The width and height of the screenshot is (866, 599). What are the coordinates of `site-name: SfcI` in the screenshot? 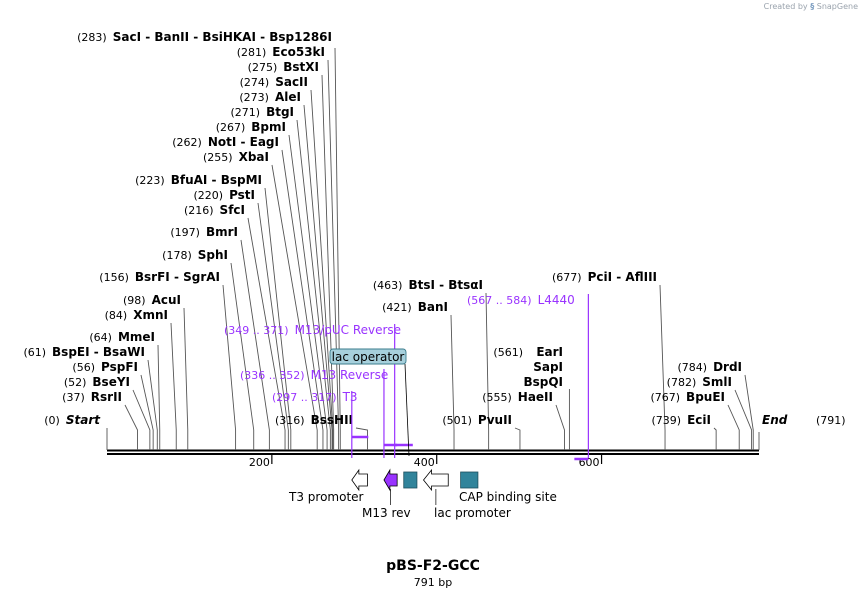 It's located at (232, 210).